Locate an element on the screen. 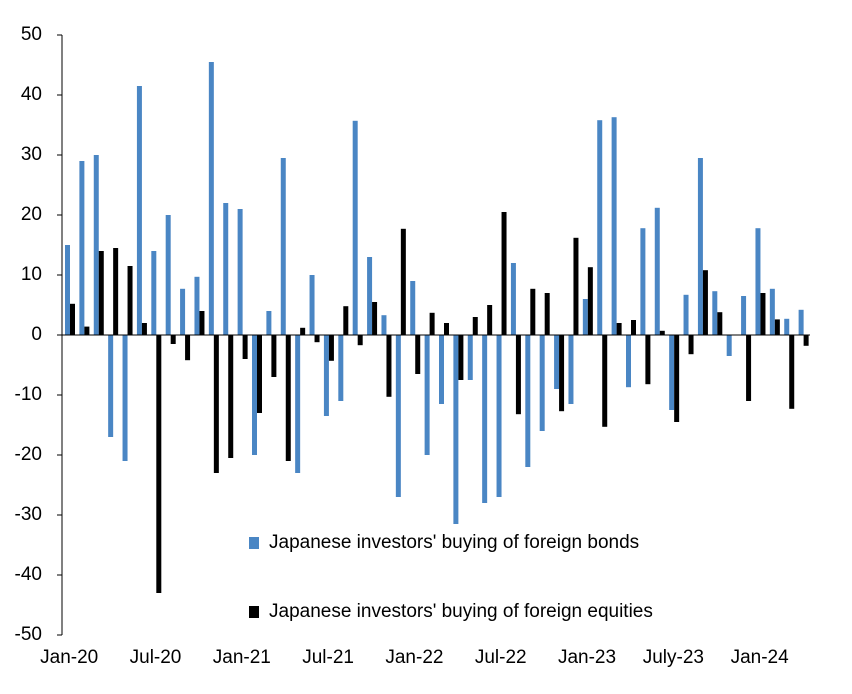 The height and width of the screenshot is (694, 852). y-tick-label: 10 is located at coordinates (31, 274).